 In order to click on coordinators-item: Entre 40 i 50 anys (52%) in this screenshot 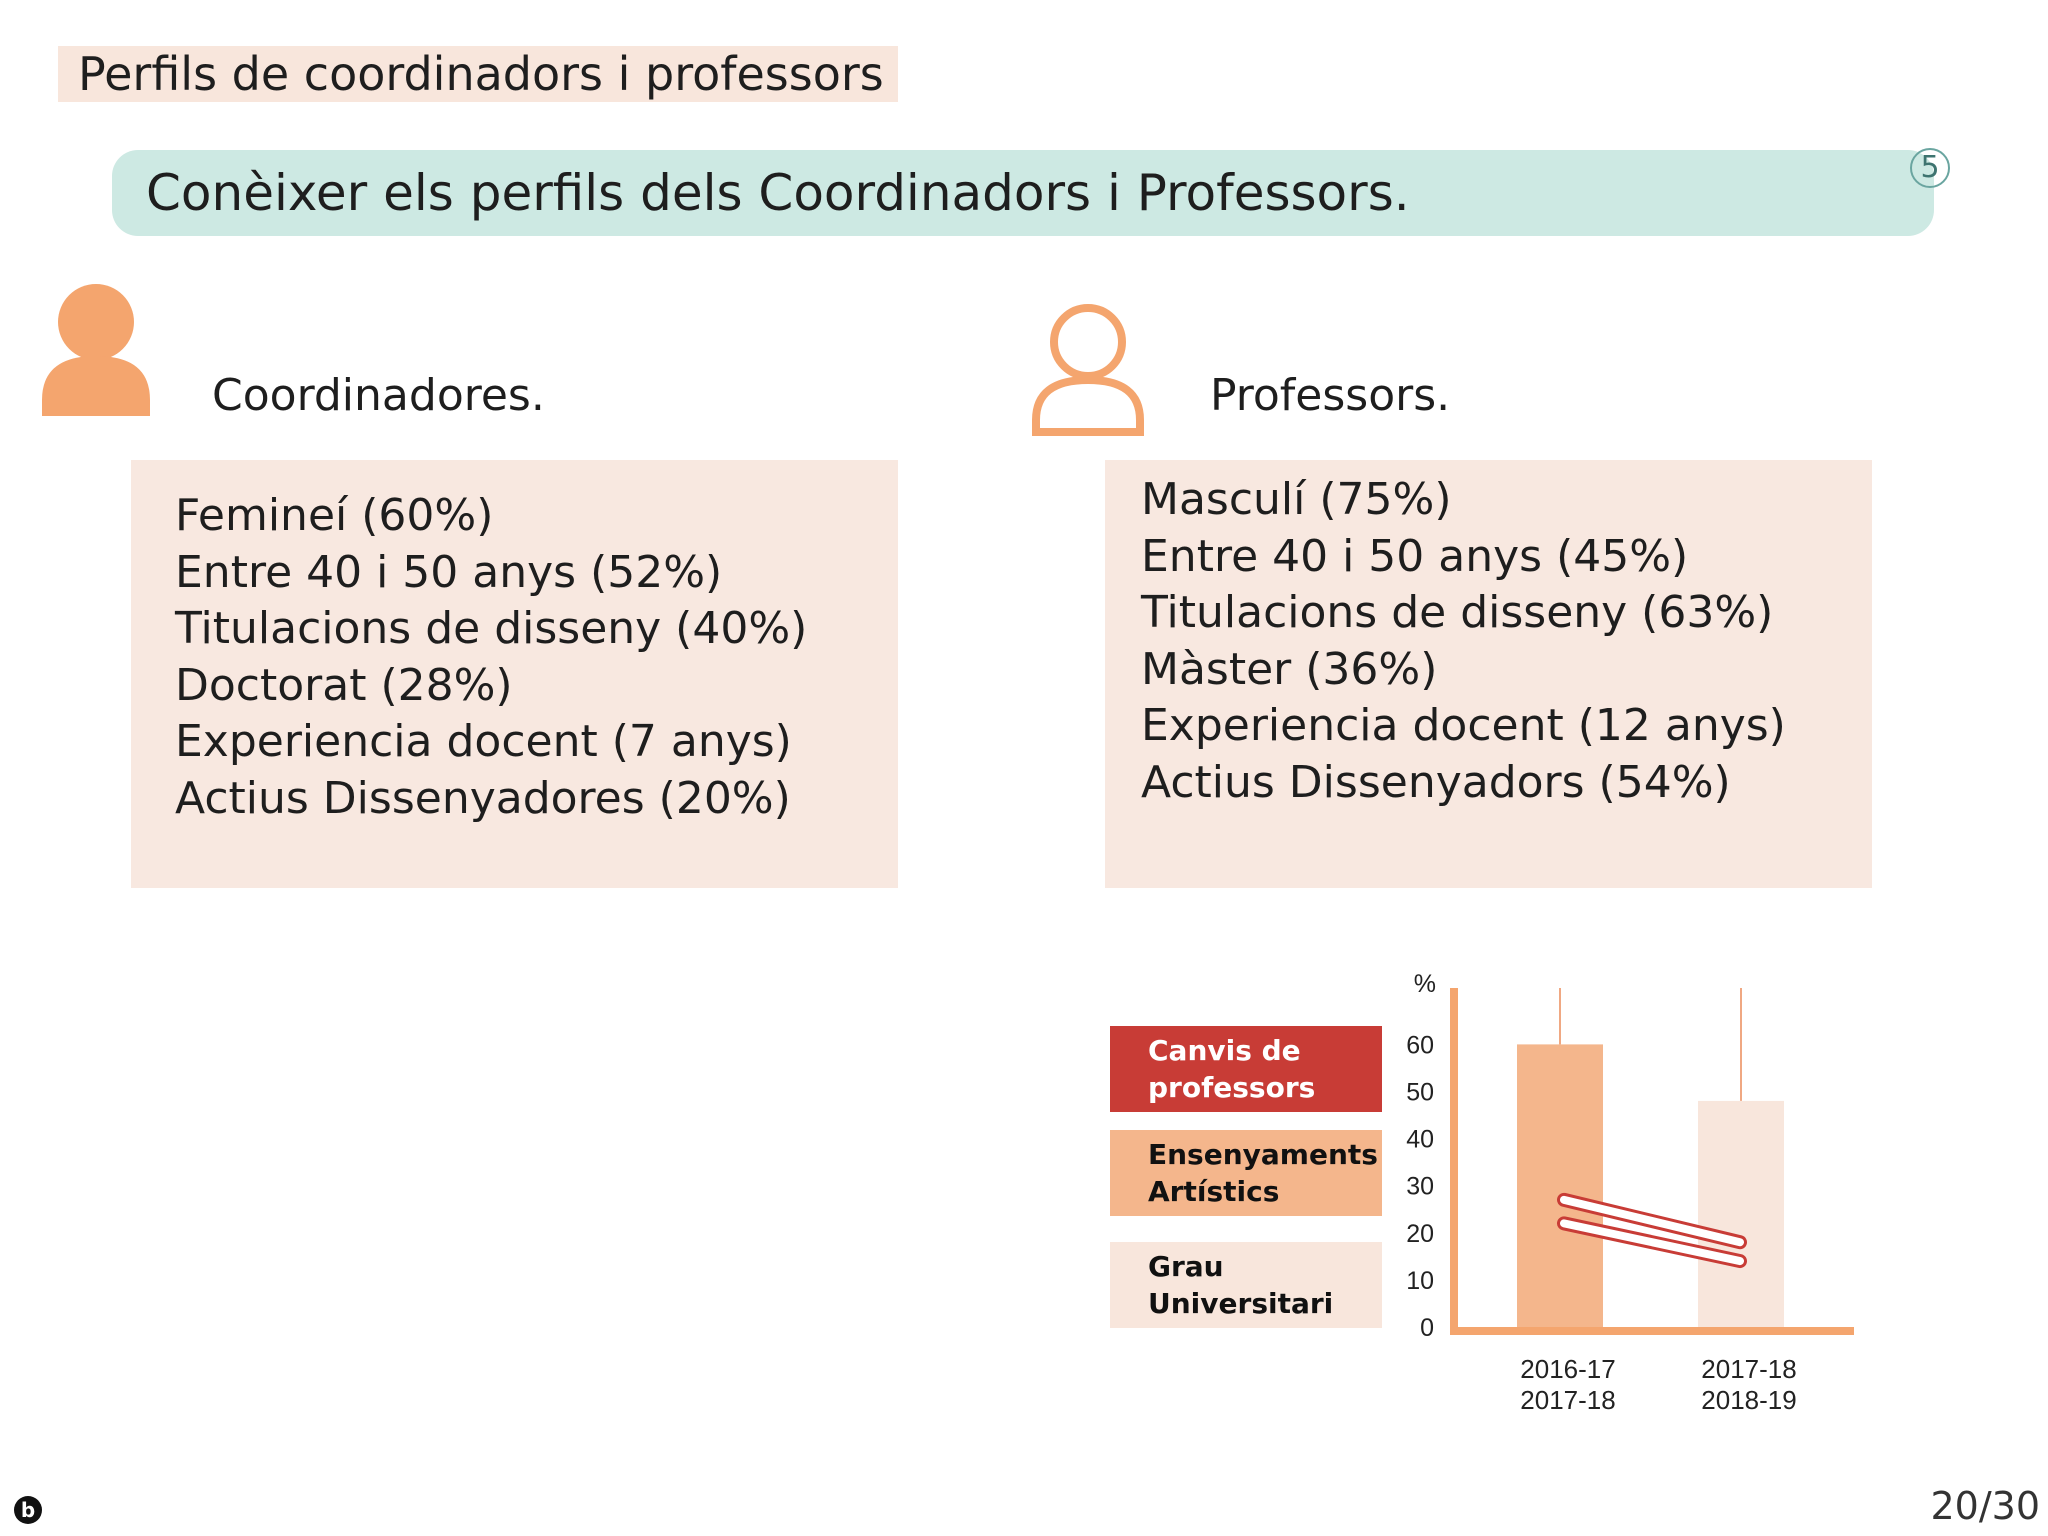, I will do `click(449, 572)`.